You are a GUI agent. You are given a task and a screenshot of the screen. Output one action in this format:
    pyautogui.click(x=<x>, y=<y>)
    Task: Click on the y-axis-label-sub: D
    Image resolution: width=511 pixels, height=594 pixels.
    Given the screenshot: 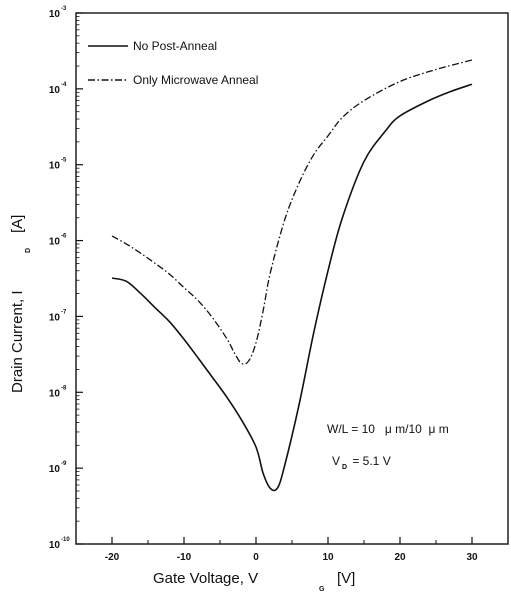 What is the action you would take?
    pyautogui.click(x=28, y=250)
    